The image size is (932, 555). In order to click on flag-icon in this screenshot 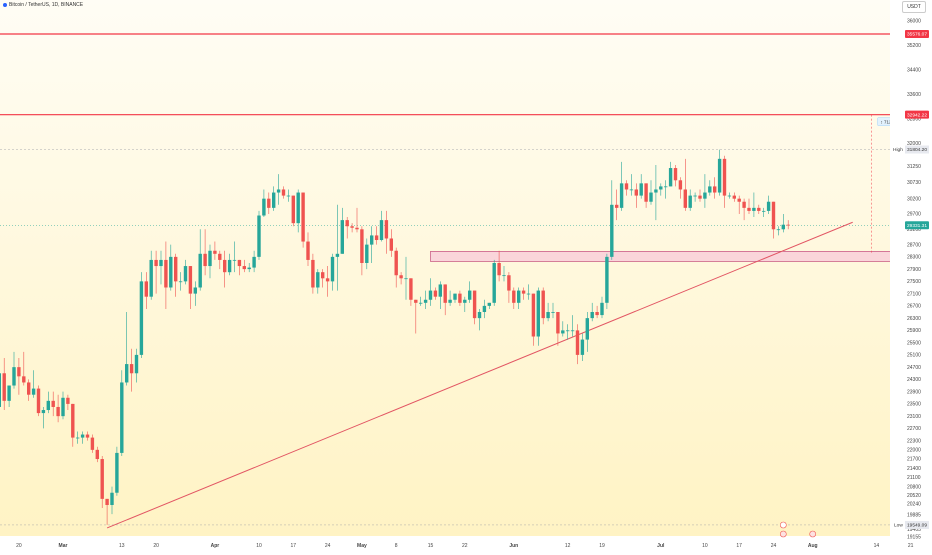, I will do `click(783, 534)`.